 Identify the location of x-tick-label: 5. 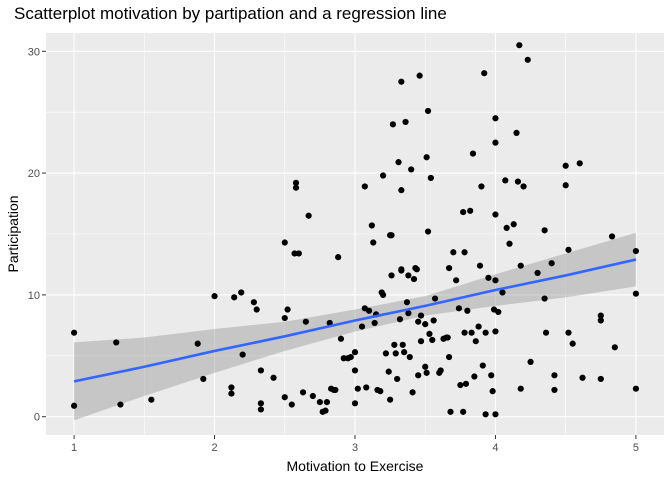
(636, 448).